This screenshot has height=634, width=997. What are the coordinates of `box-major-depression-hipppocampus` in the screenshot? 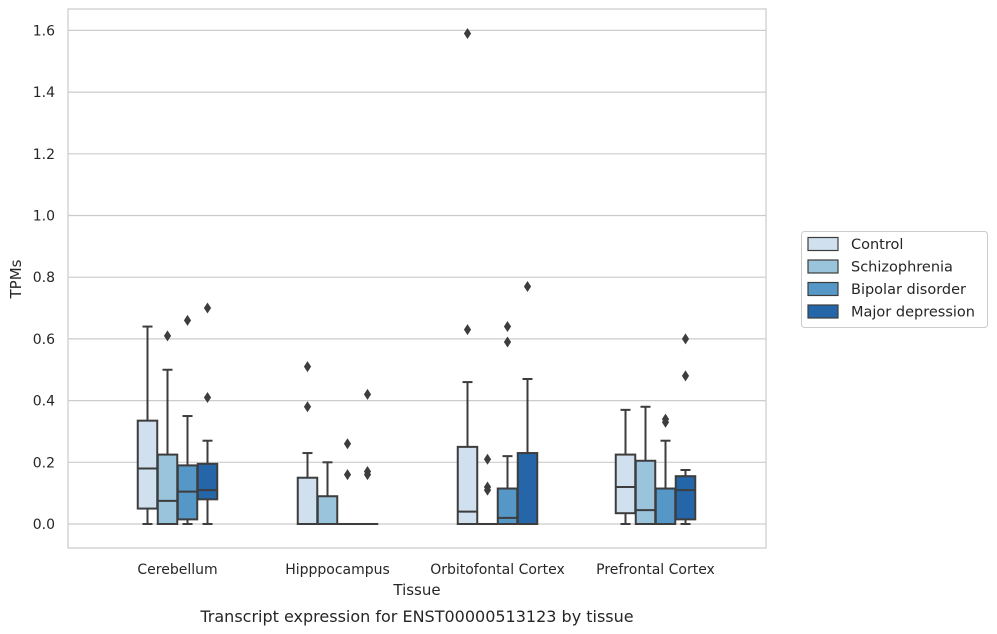 It's located at (367, 457).